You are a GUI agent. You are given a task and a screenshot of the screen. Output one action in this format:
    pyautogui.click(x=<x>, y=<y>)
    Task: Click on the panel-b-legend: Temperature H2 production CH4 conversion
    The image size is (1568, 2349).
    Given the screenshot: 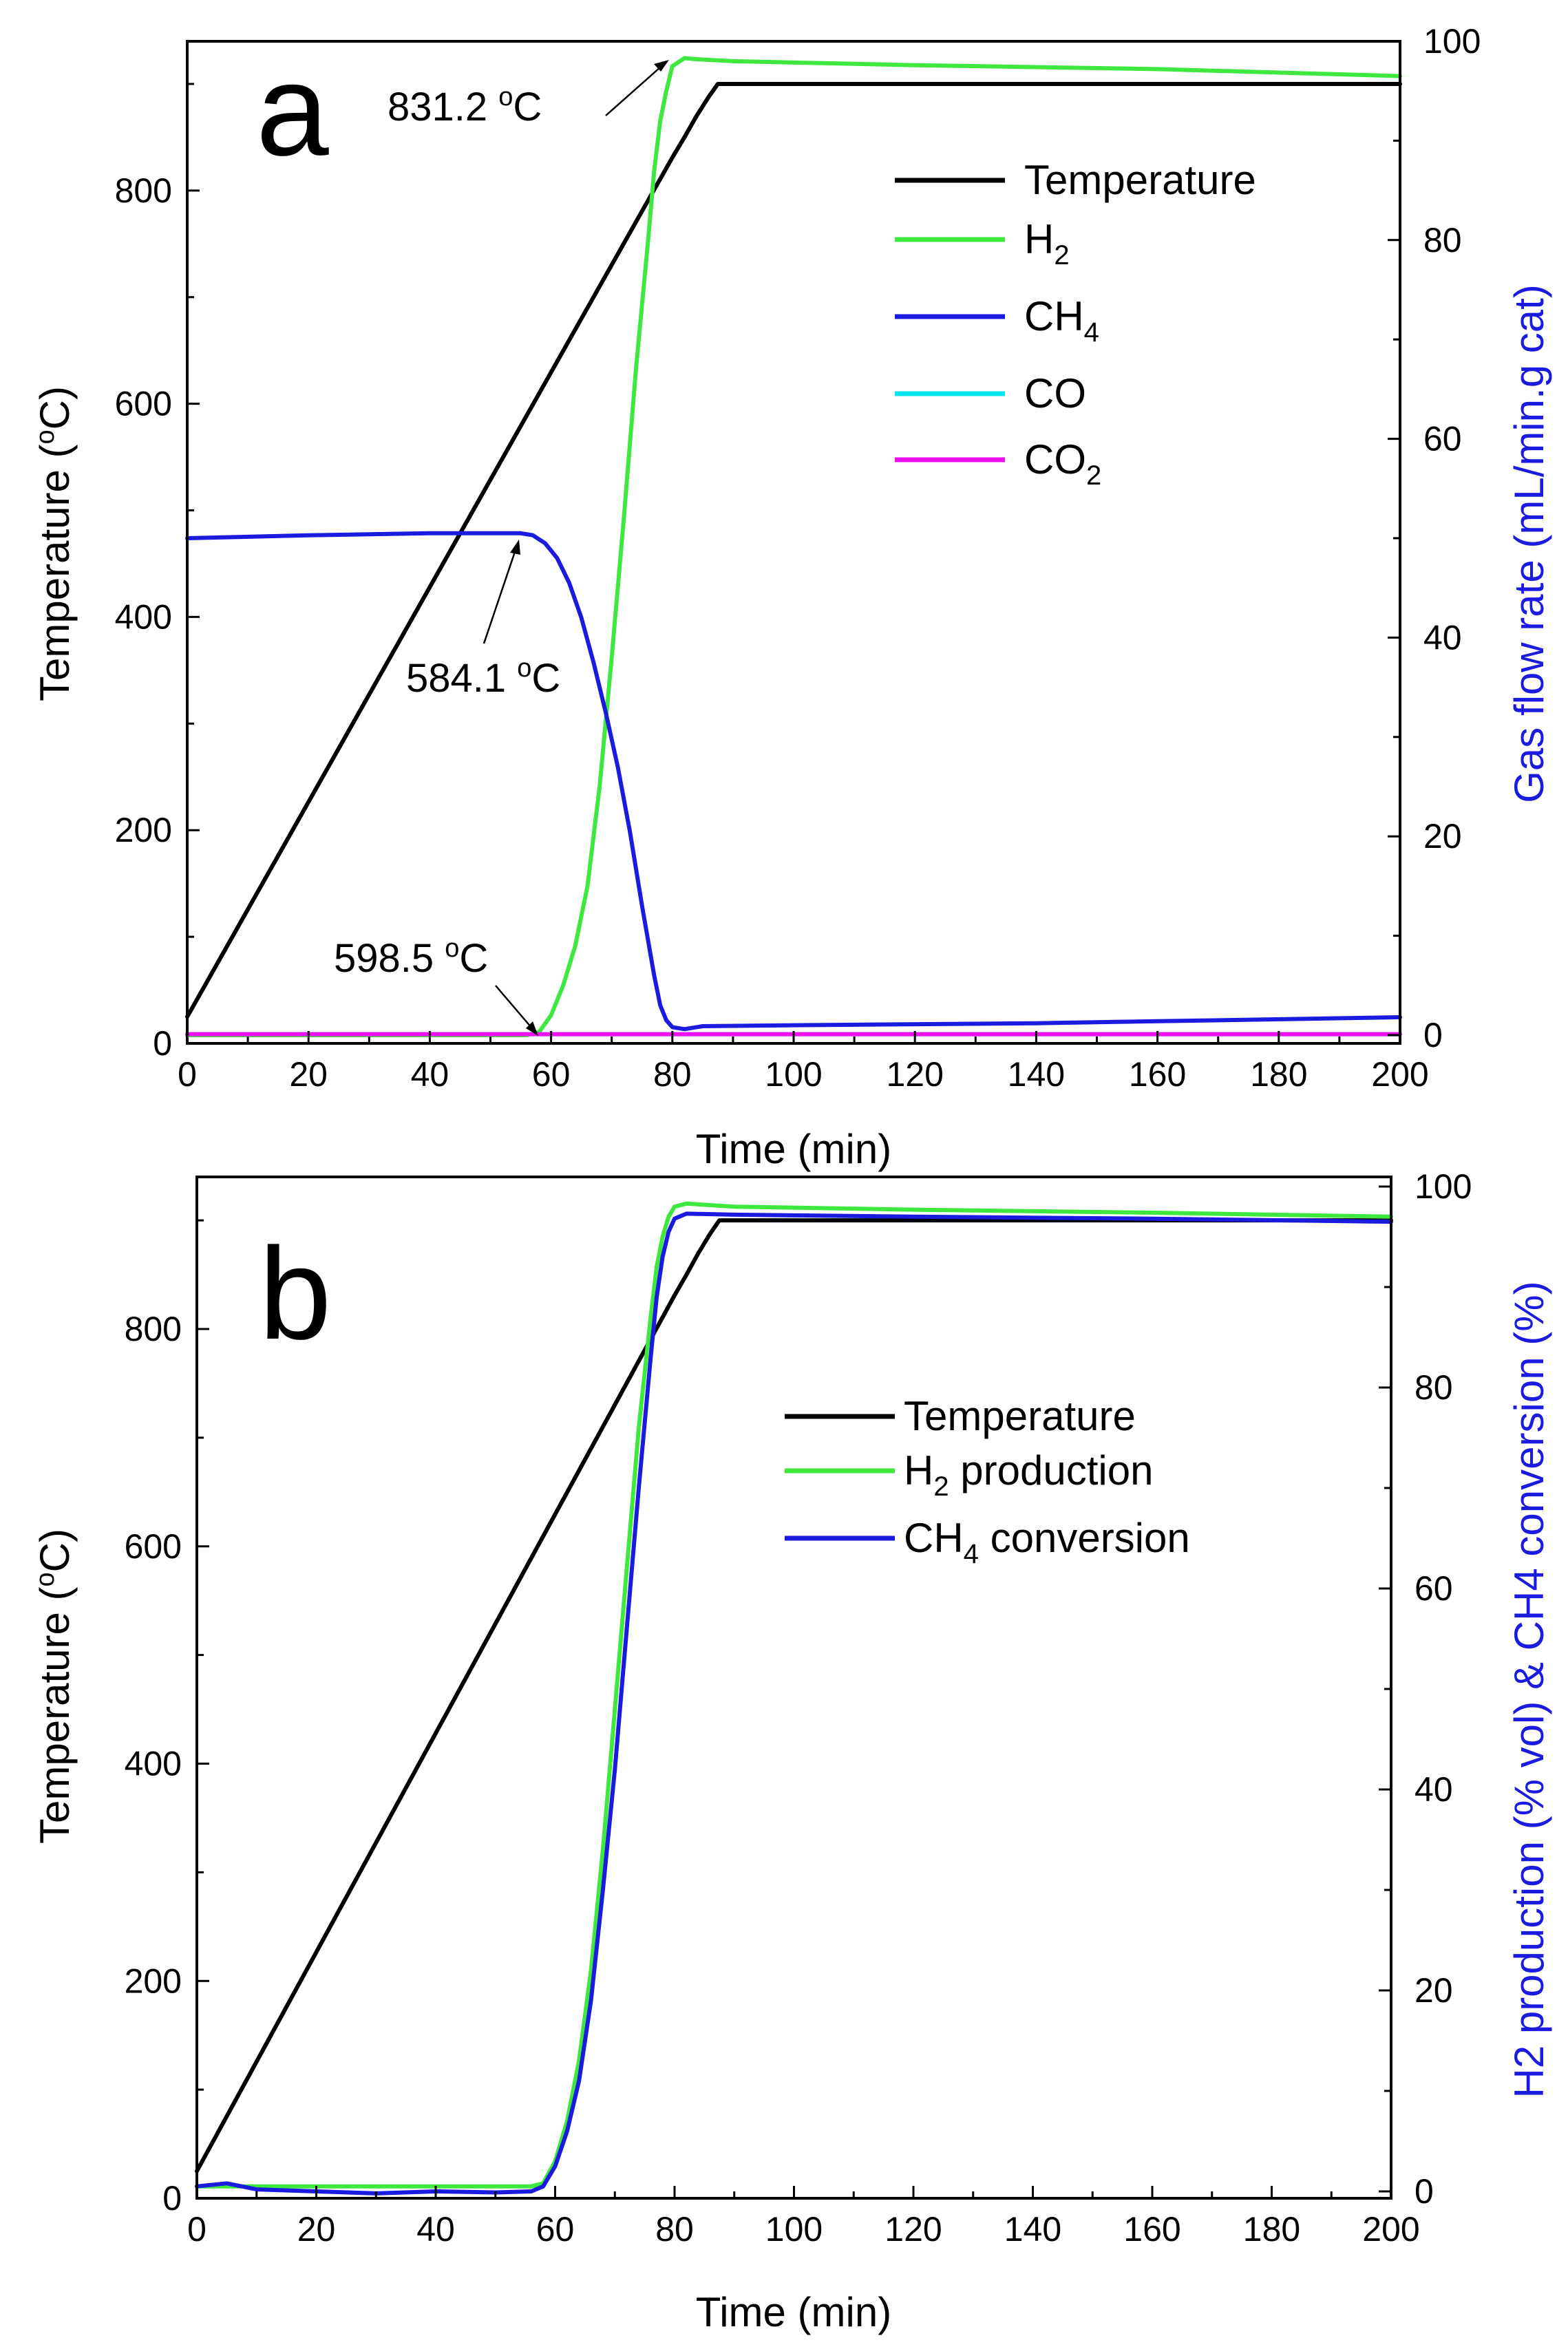 What is the action you would take?
    pyautogui.click(x=987, y=1481)
    